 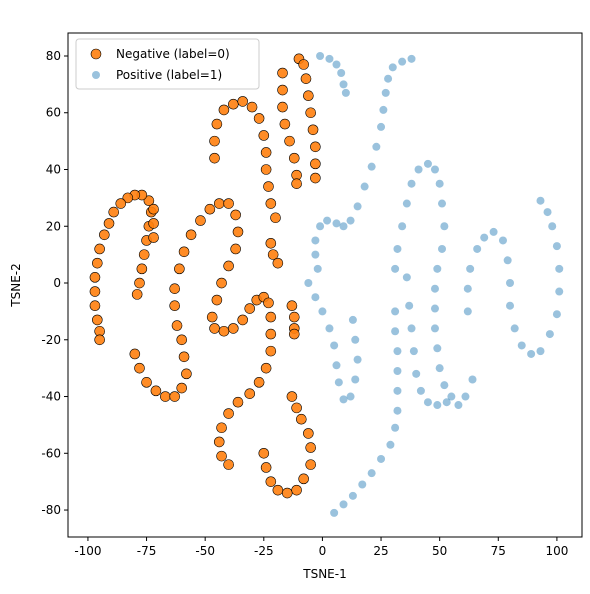 What do you see at coordinates (169, 75) in the screenshot?
I see `legend-label: Positive (label=1)` at bounding box center [169, 75].